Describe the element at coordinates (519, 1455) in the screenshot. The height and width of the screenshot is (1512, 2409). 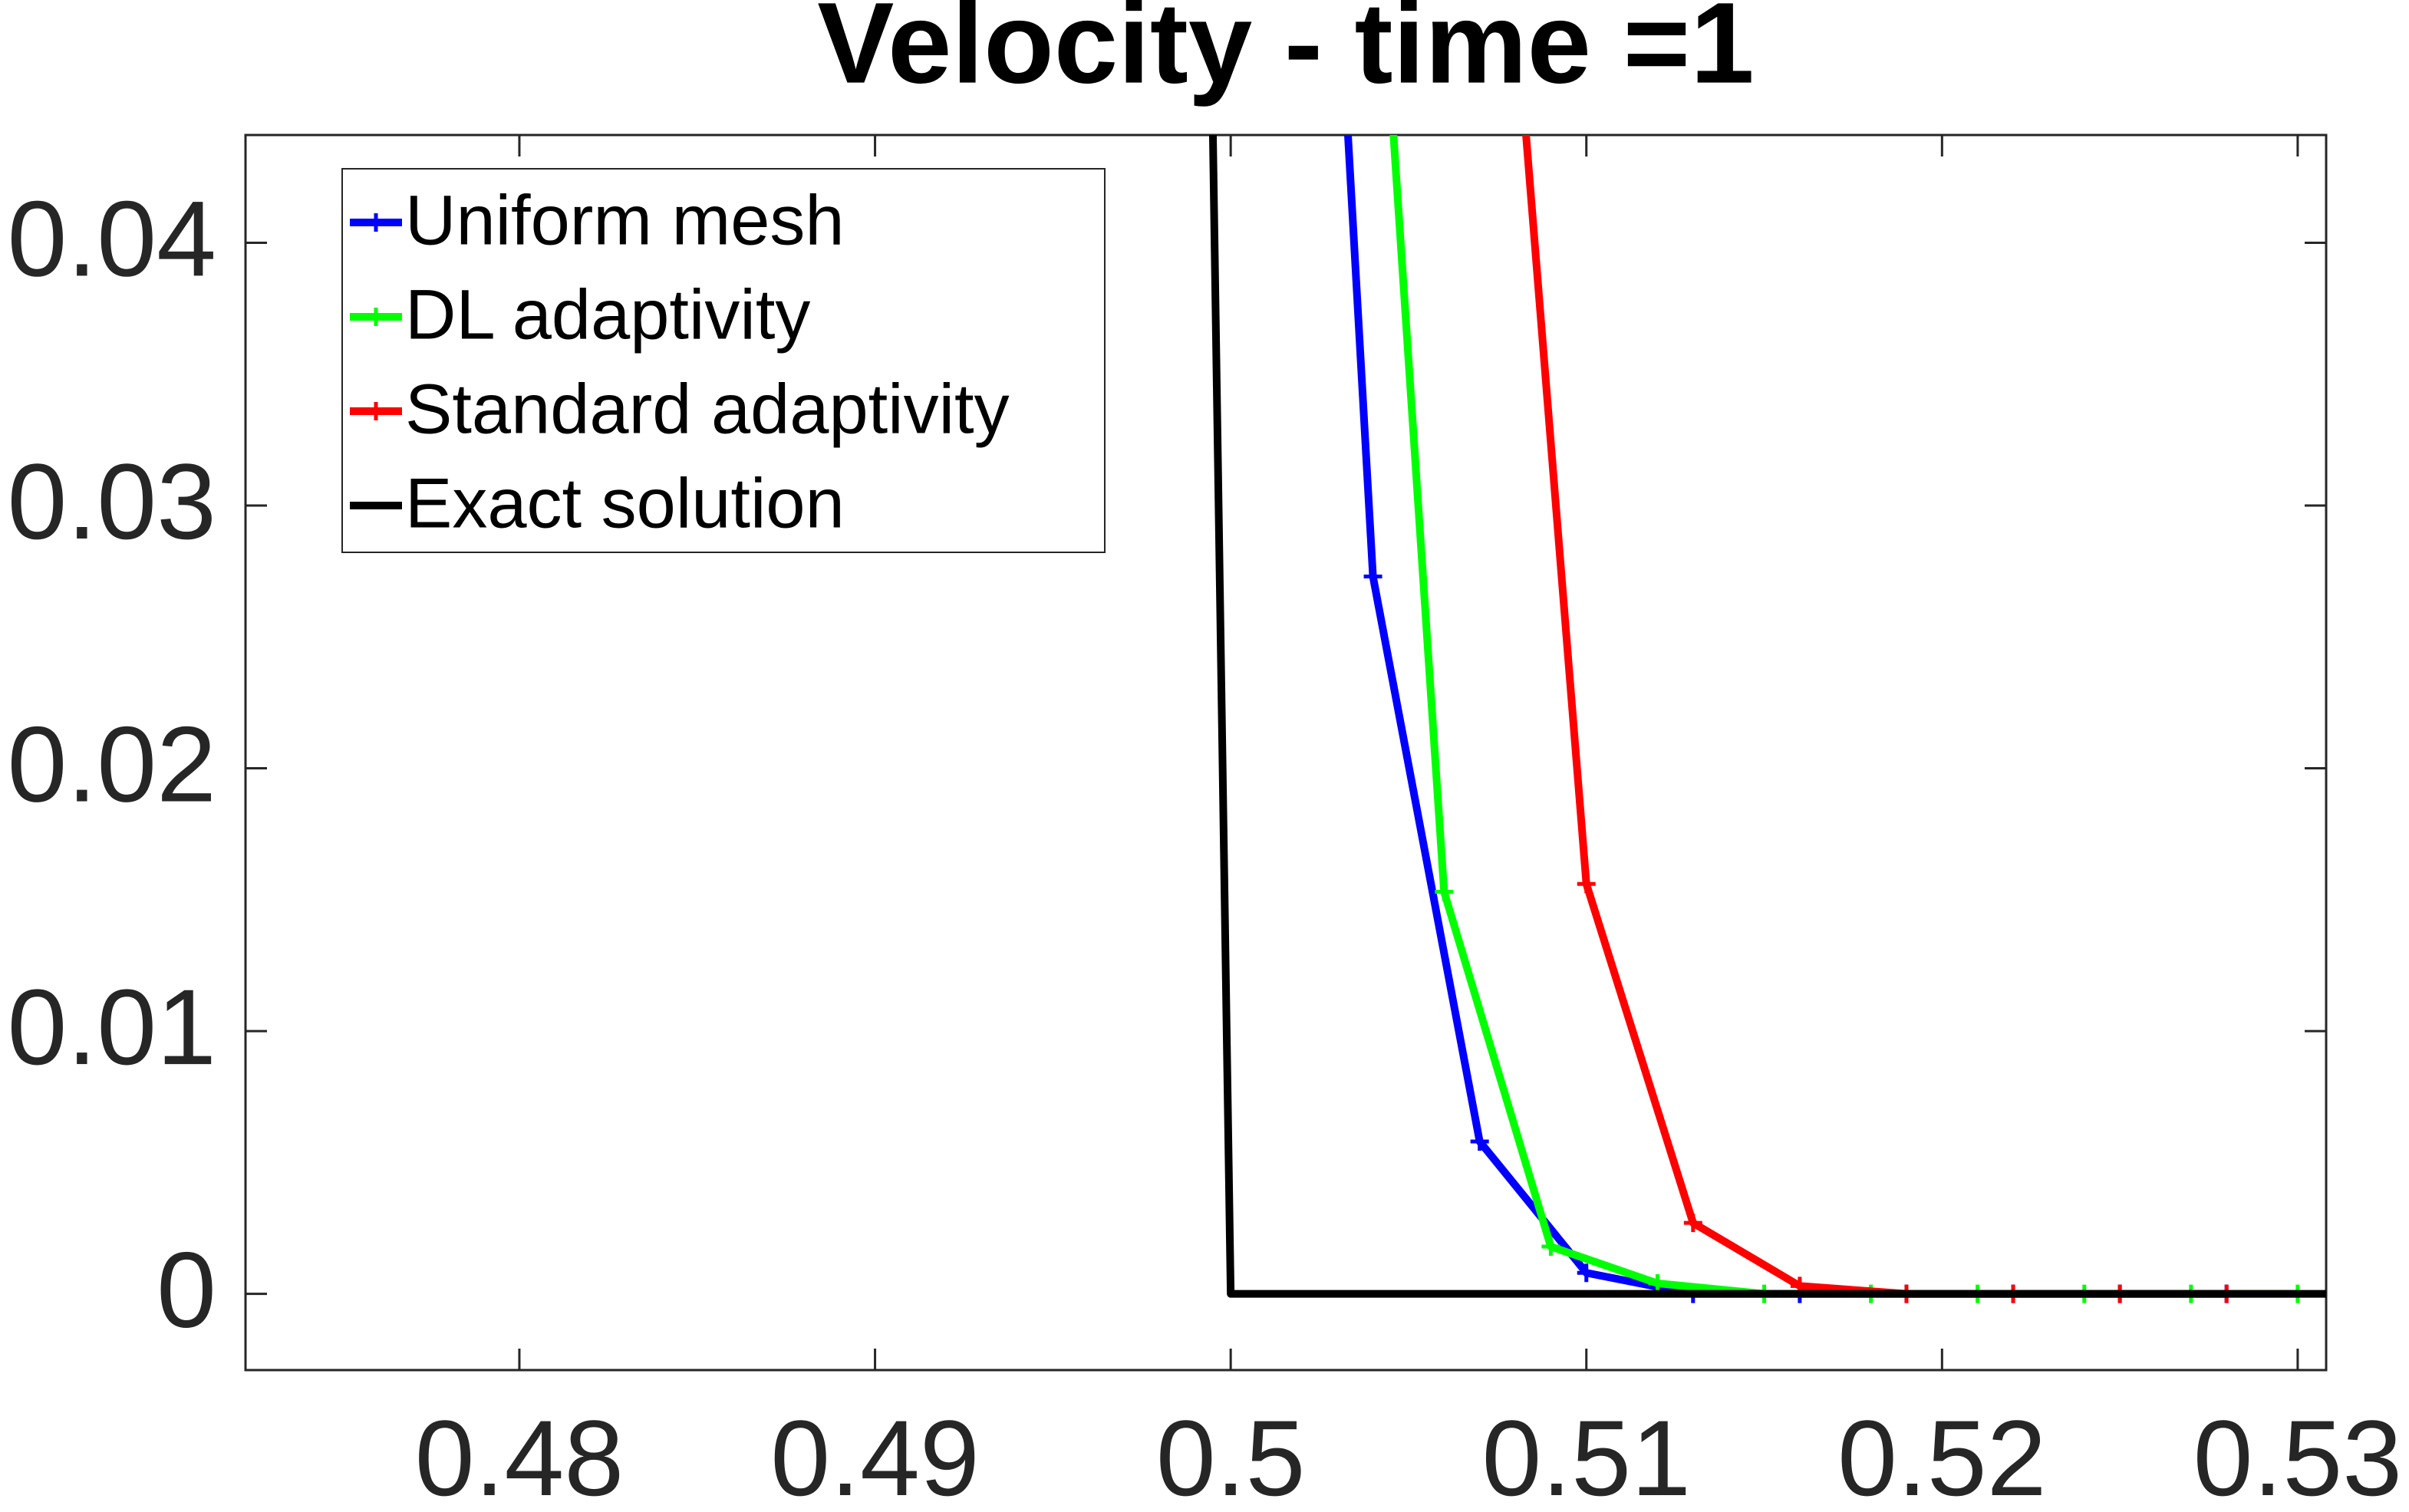
I see `x-tick-label: 0.48` at that location.